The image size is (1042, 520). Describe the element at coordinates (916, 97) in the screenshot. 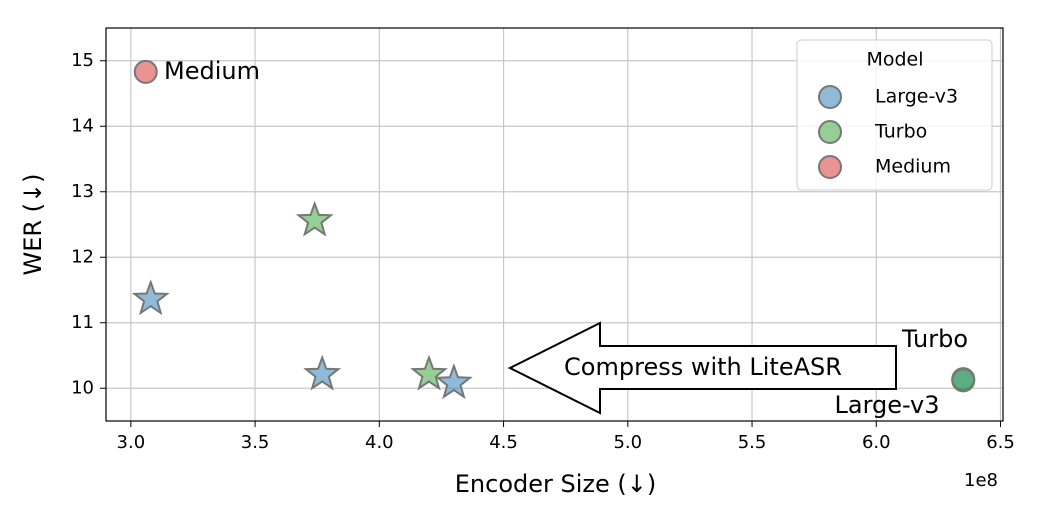

I see `legend-label: Large-v3` at that location.